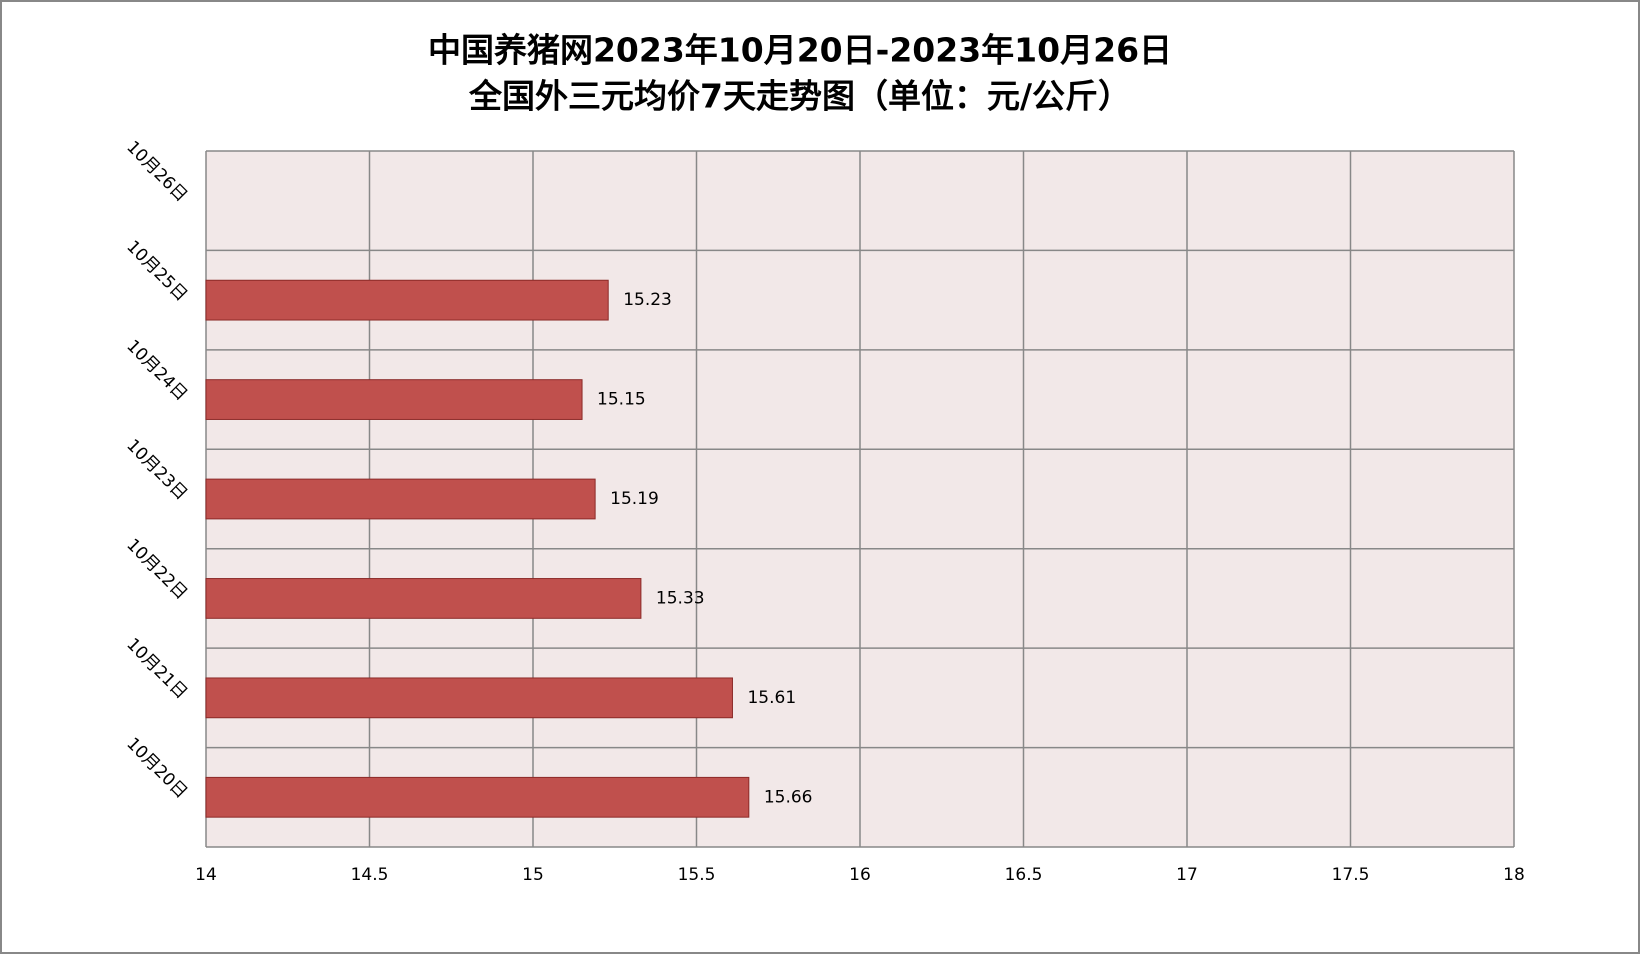 The image size is (1640, 954). What do you see at coordinates (370, 875) in the screenshot?
I see `x-tick-label: 14.5` at bounding box center [370, 875].